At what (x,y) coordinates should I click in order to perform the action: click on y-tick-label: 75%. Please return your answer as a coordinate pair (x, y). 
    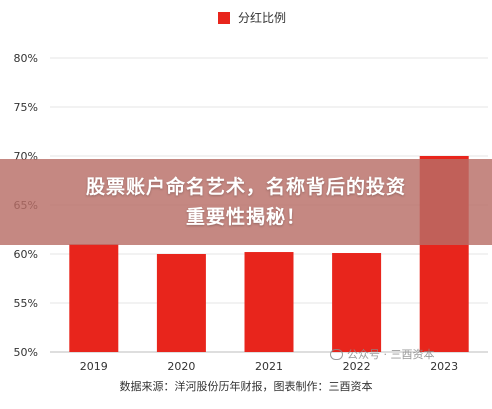
    Looking at the image, I should click on (26, 107).